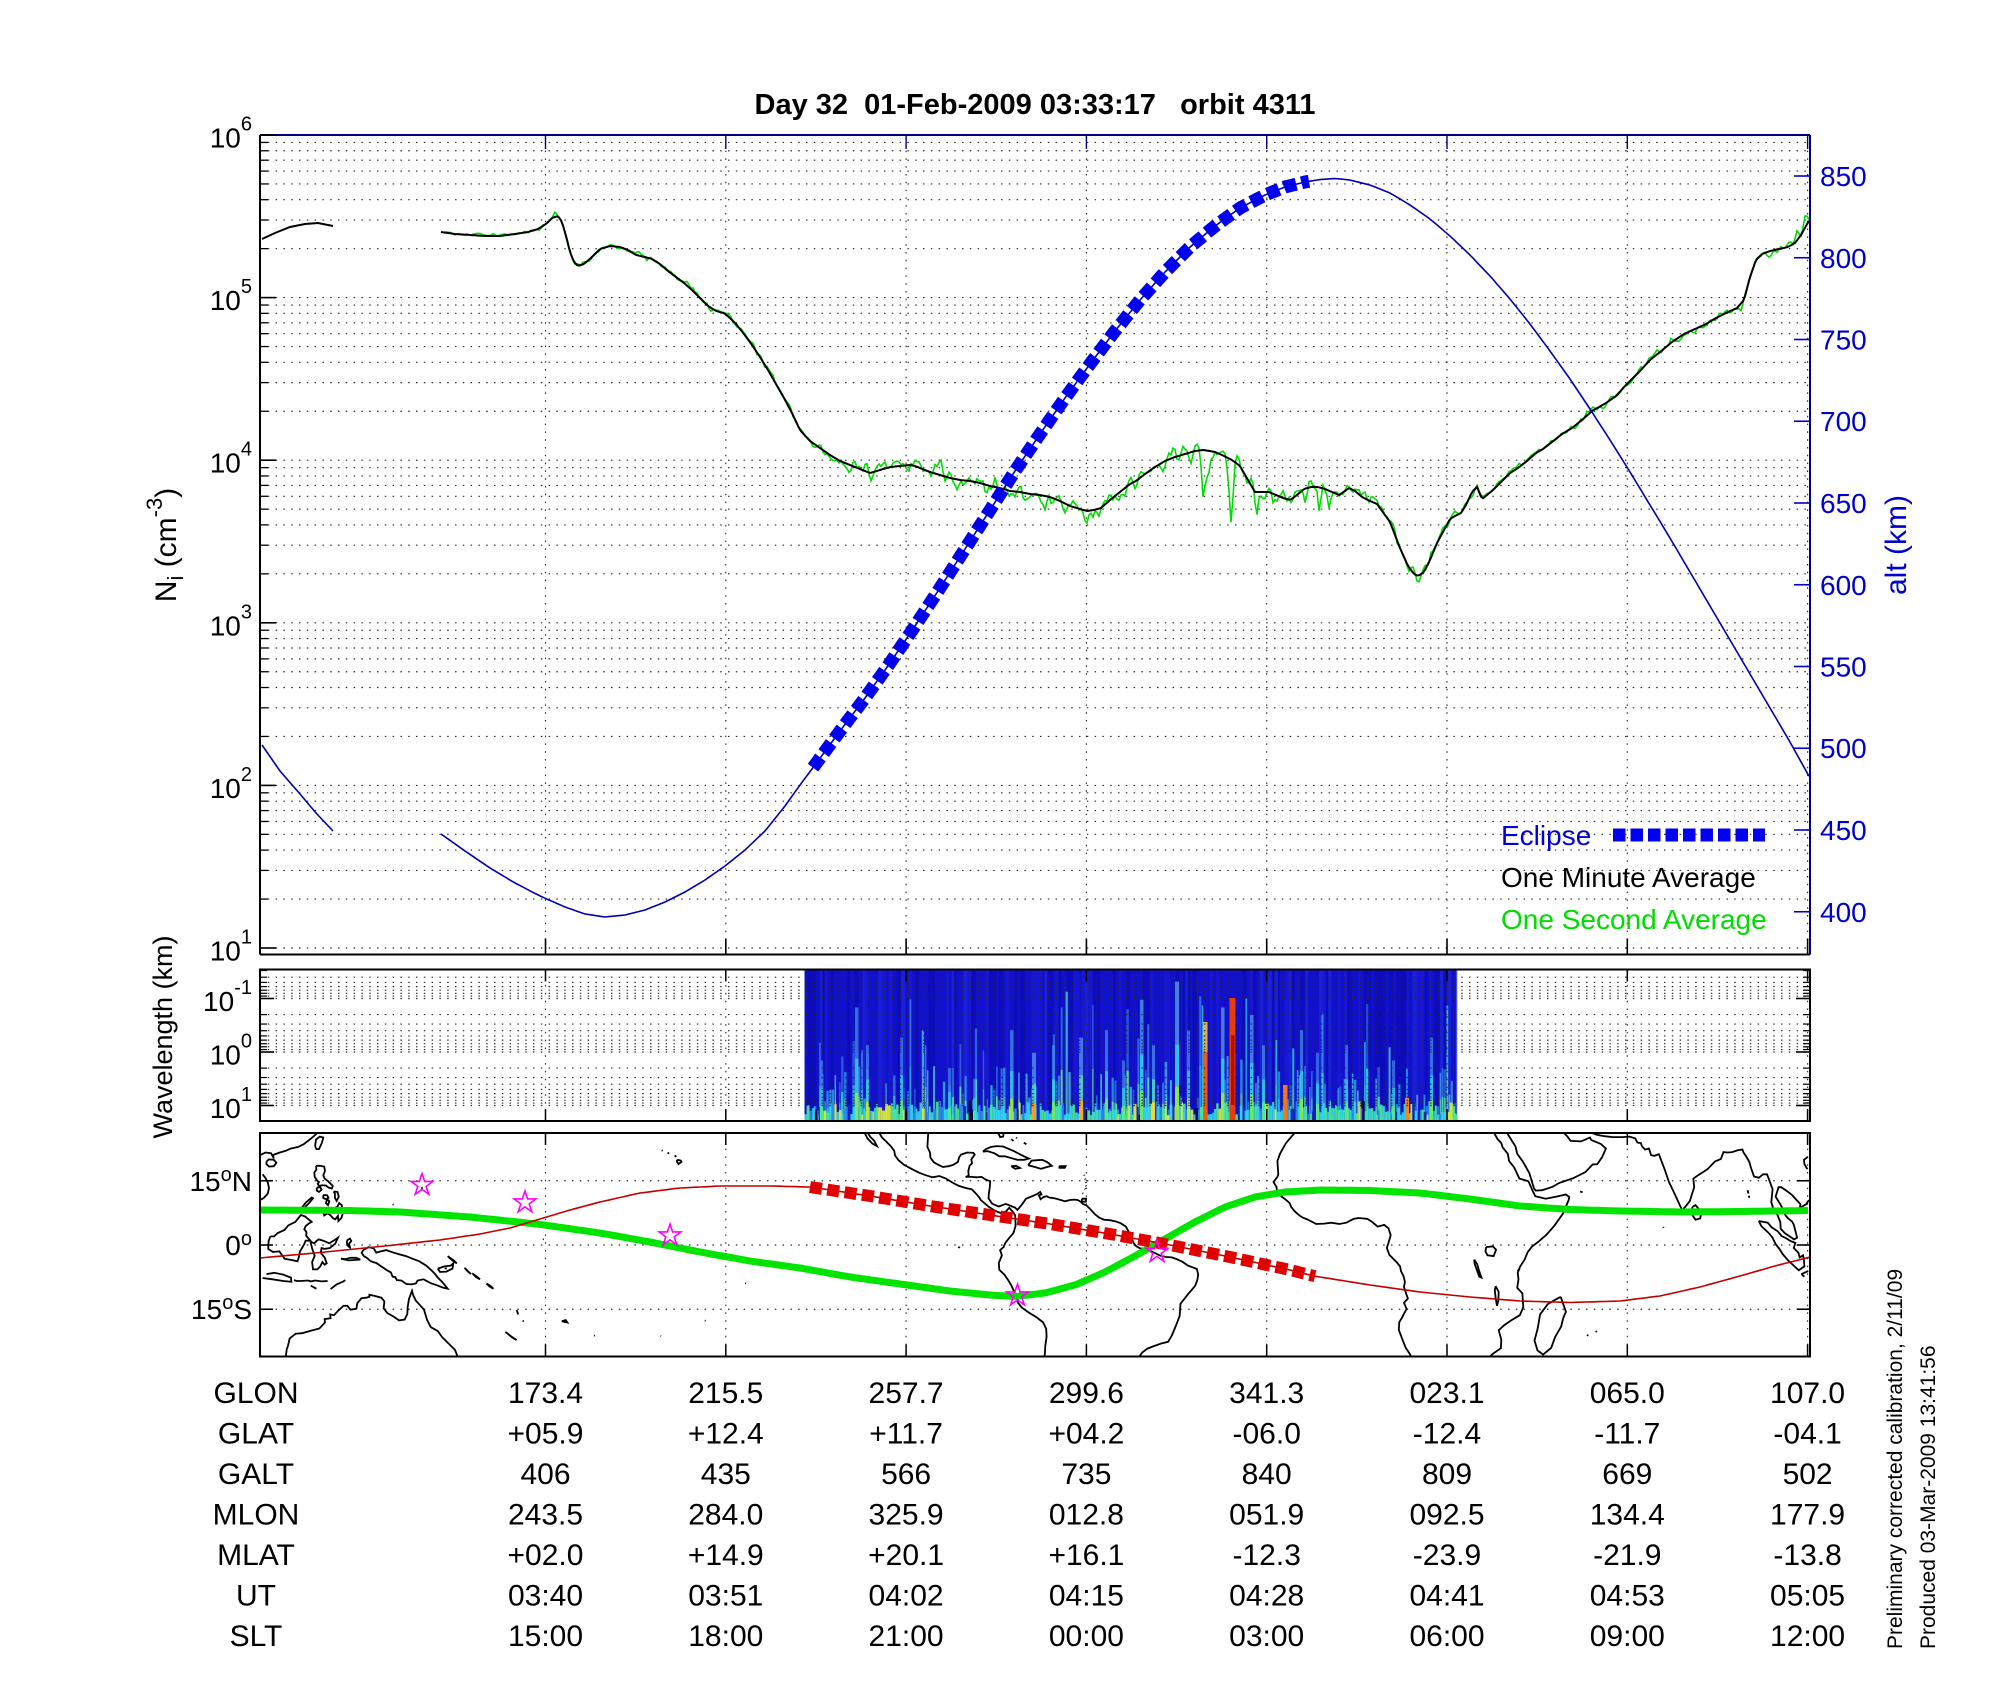  I want to click on svg-text: 09:00, so click(1627, 1636).